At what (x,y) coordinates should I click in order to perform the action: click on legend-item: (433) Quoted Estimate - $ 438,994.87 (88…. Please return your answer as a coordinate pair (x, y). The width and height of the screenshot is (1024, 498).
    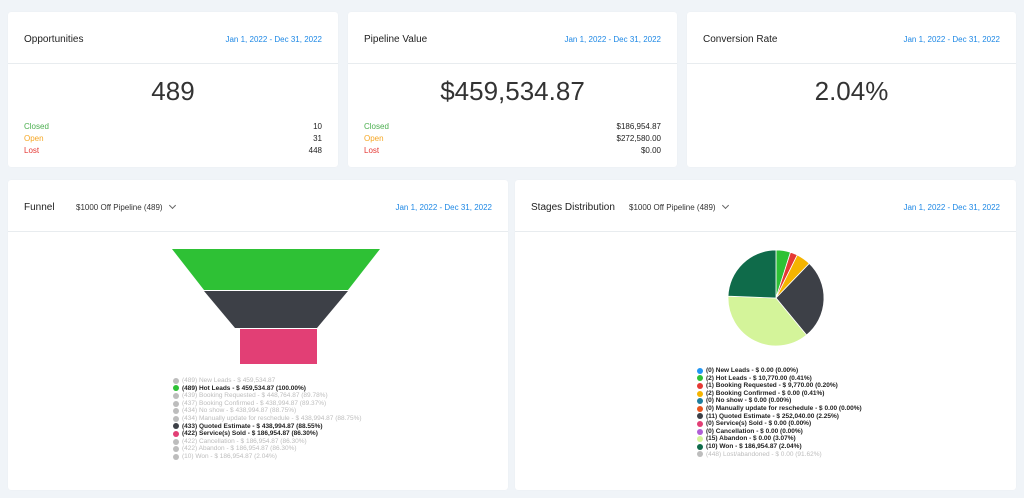
    Looking at the image, I should click on (267, 427).